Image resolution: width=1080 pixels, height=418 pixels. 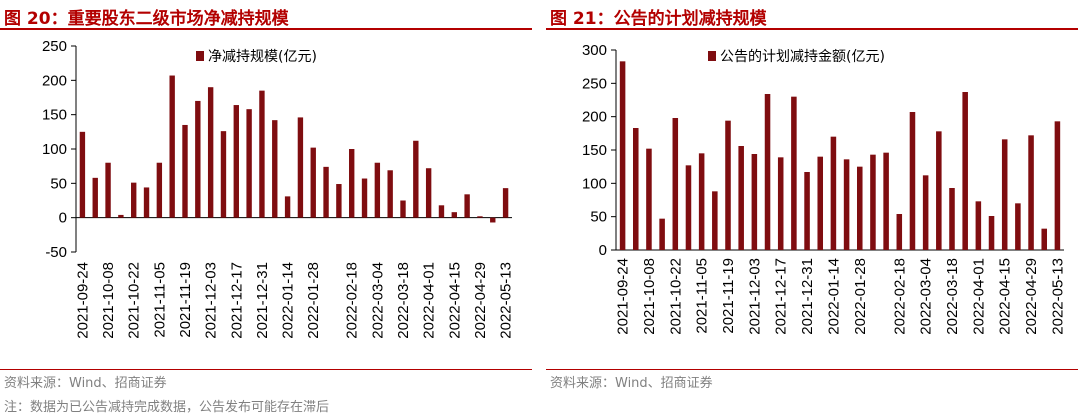 I want to click on legend-swatch, so click(x=712, y=56).